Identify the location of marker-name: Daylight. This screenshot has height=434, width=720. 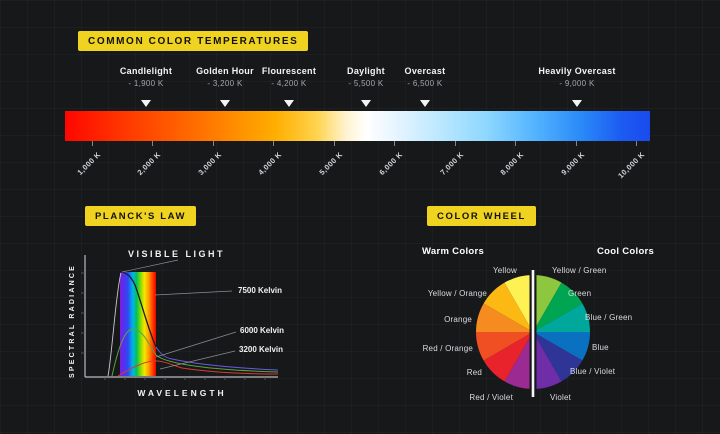
(366, 71).